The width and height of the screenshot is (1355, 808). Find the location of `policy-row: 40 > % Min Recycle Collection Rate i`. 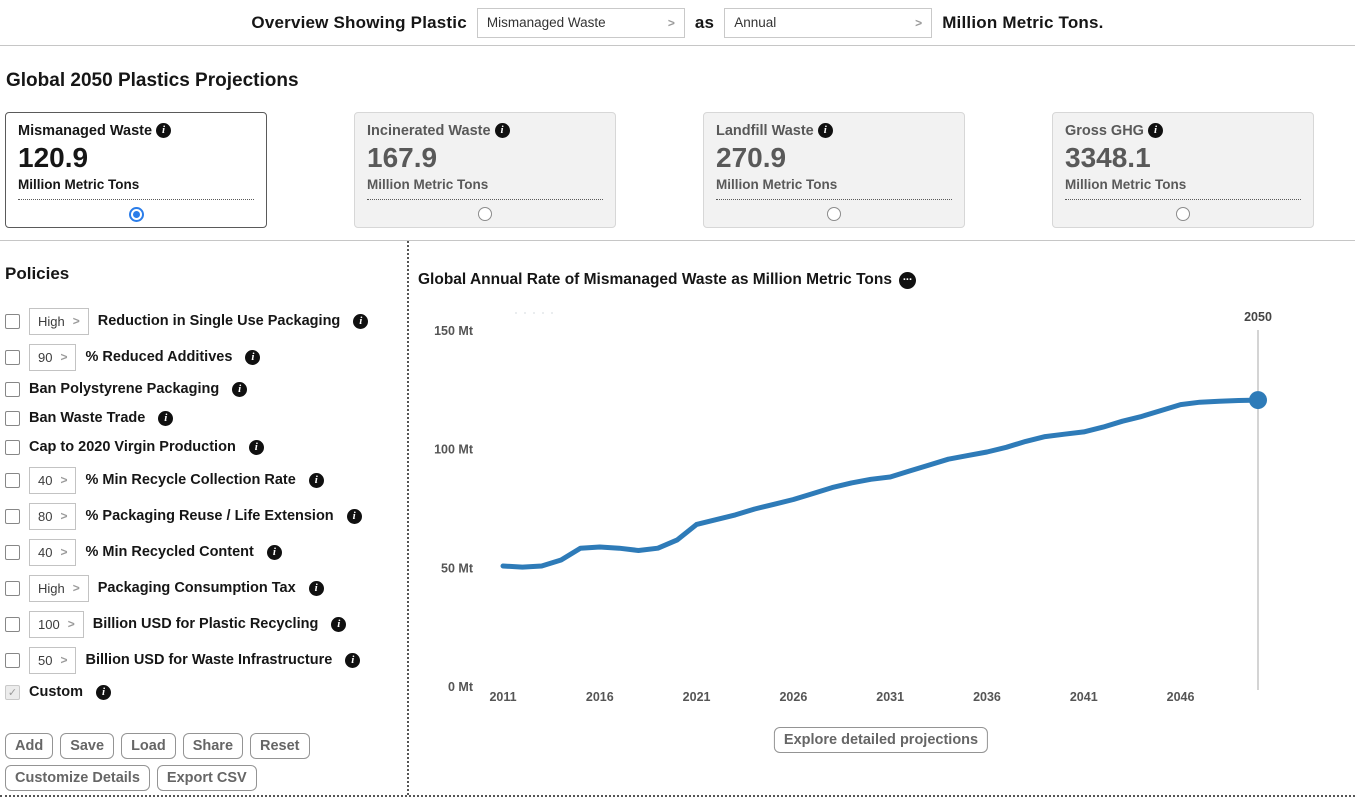

policy-row: 40 > % Min Recycle Collection Rate i is located at coordinates (205, 480).